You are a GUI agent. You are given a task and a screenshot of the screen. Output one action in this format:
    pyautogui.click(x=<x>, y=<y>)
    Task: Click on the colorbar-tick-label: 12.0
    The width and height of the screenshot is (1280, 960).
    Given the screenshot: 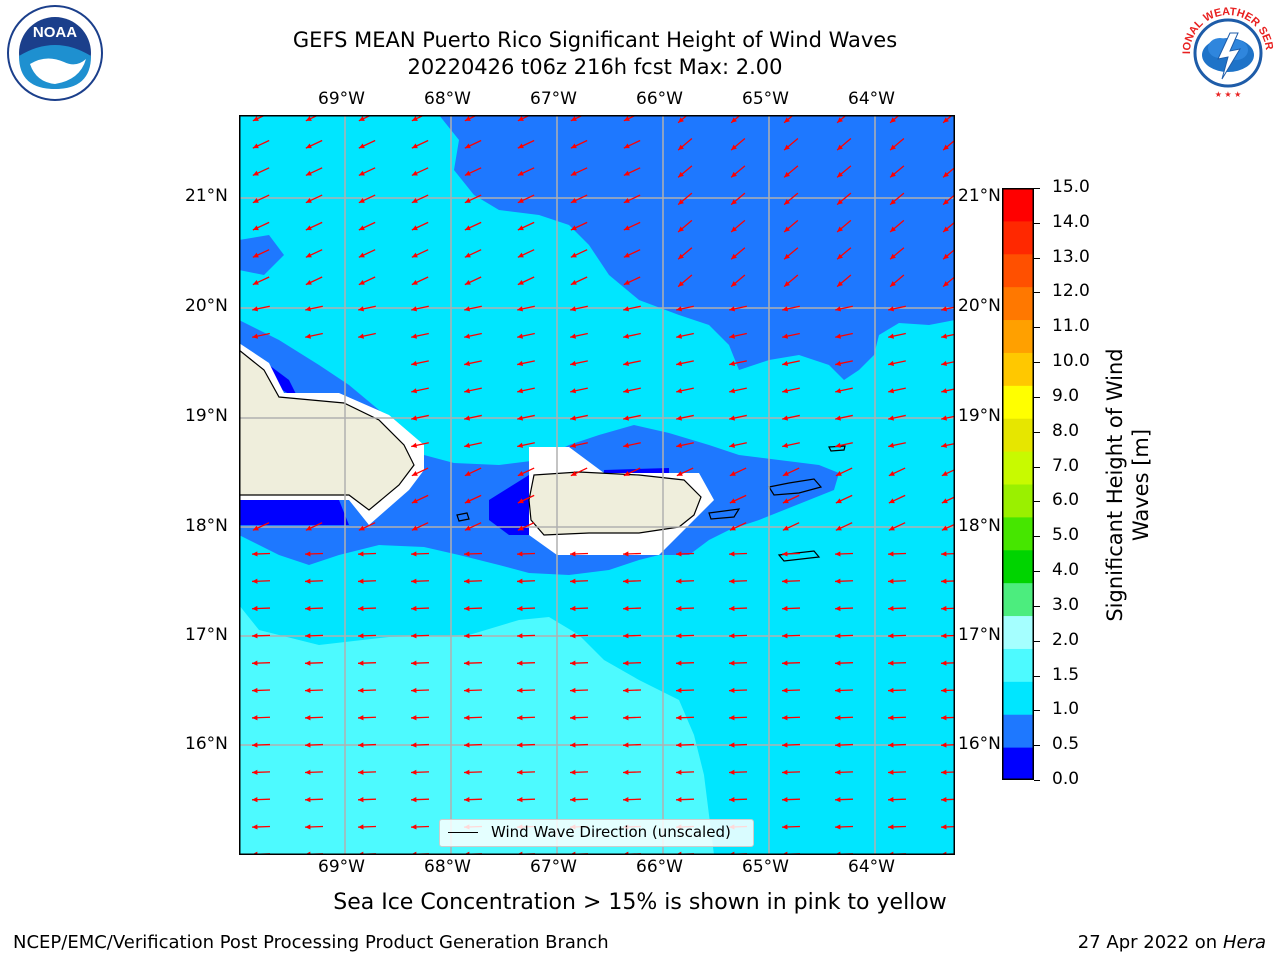 What is the action you would take?
    pyautogui.click(x=1071, y=291)
    